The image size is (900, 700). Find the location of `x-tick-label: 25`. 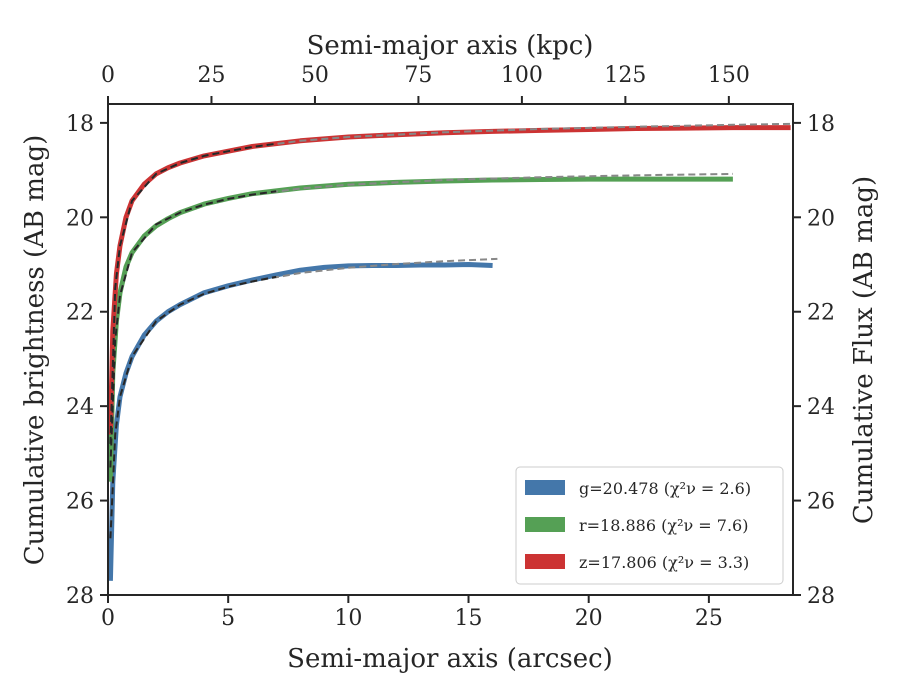

x-tick-label: 25 is located at coordinates (709, 618).